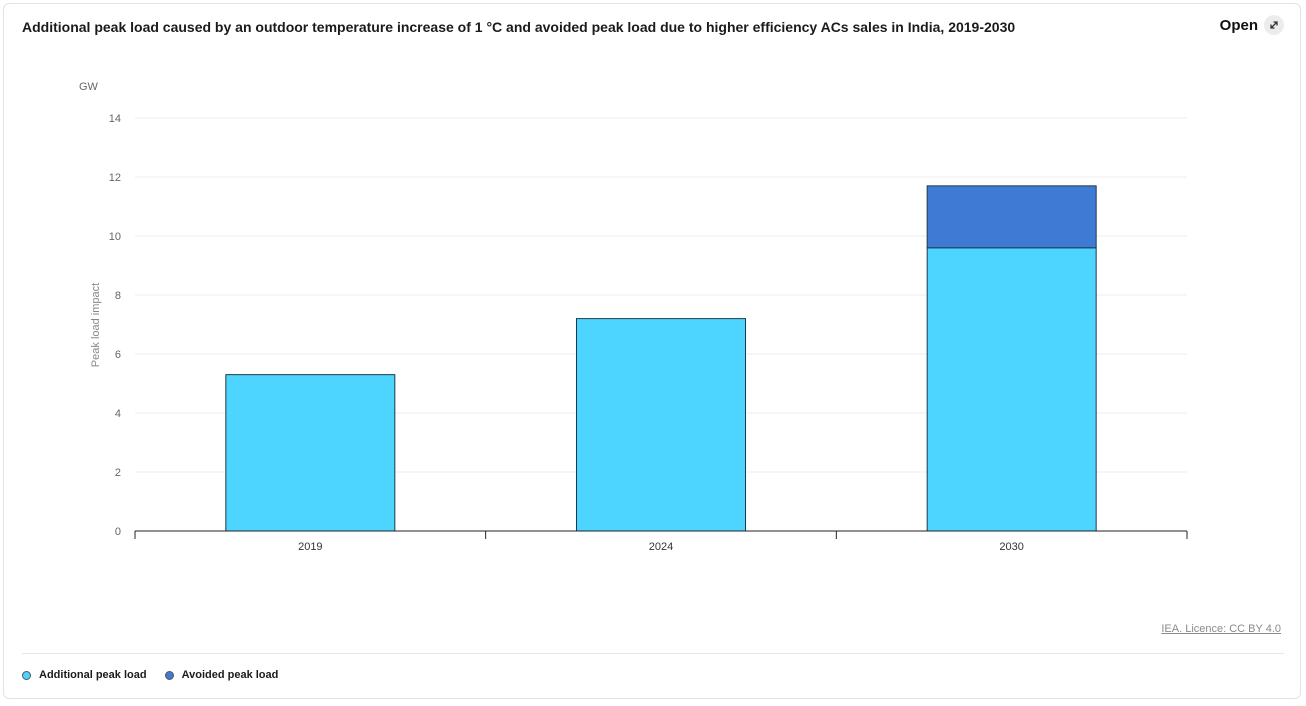 This screenshot has height=706, width=1306. Describe the element at coordinates (1238, 25) in the screenshot. I see `open-label: Open` at that location.